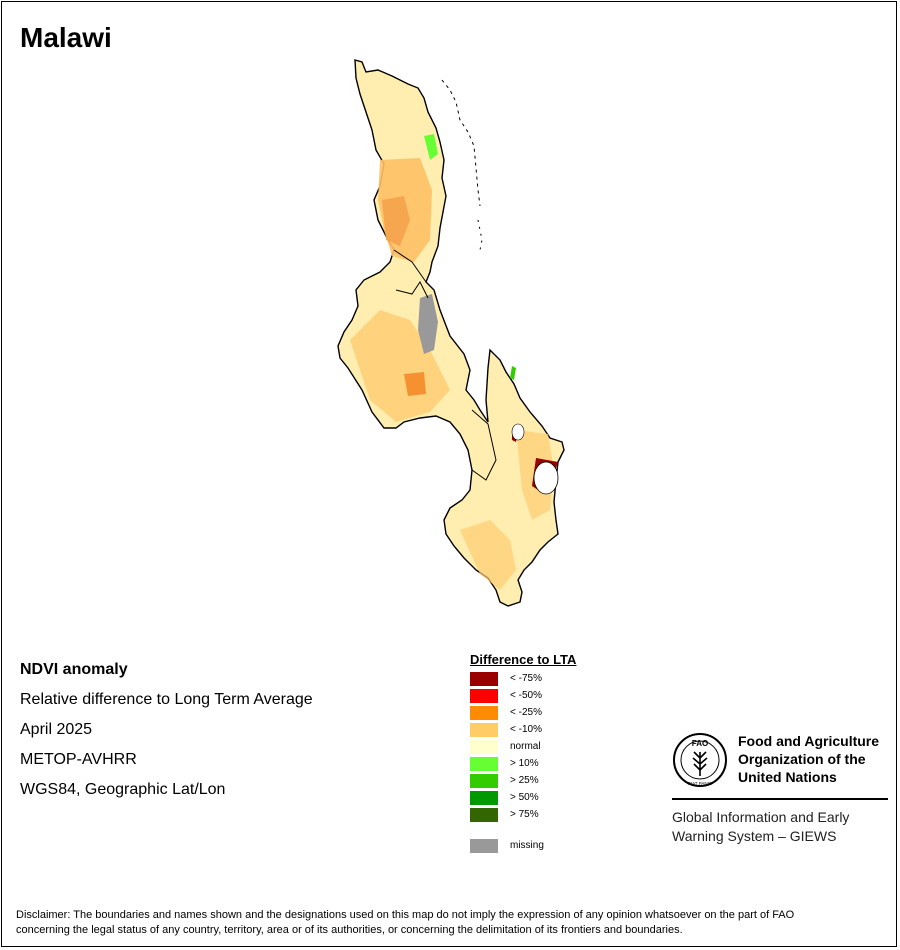 This screenshot has width=900, height=950. I want to click on svg-text: FAO, so click(700, 743).